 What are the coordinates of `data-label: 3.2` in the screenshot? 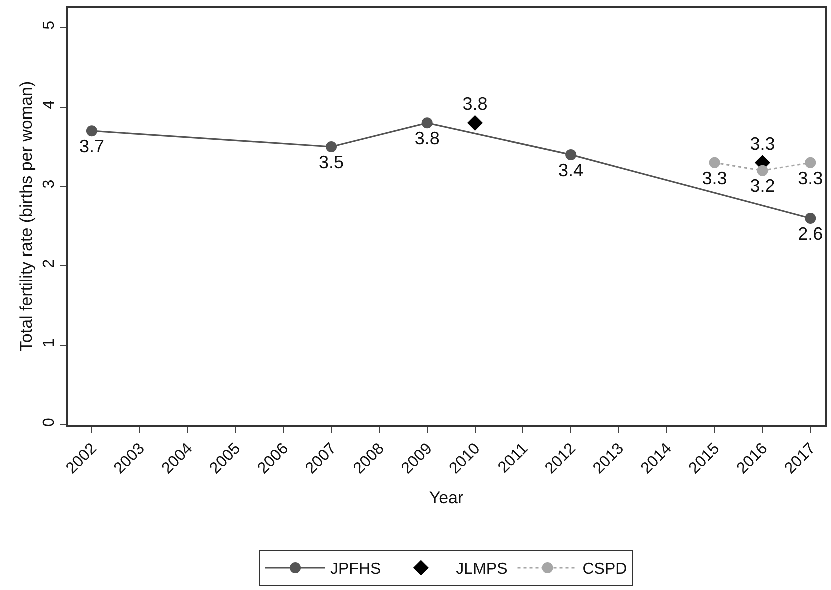 It's located at (763, 186).